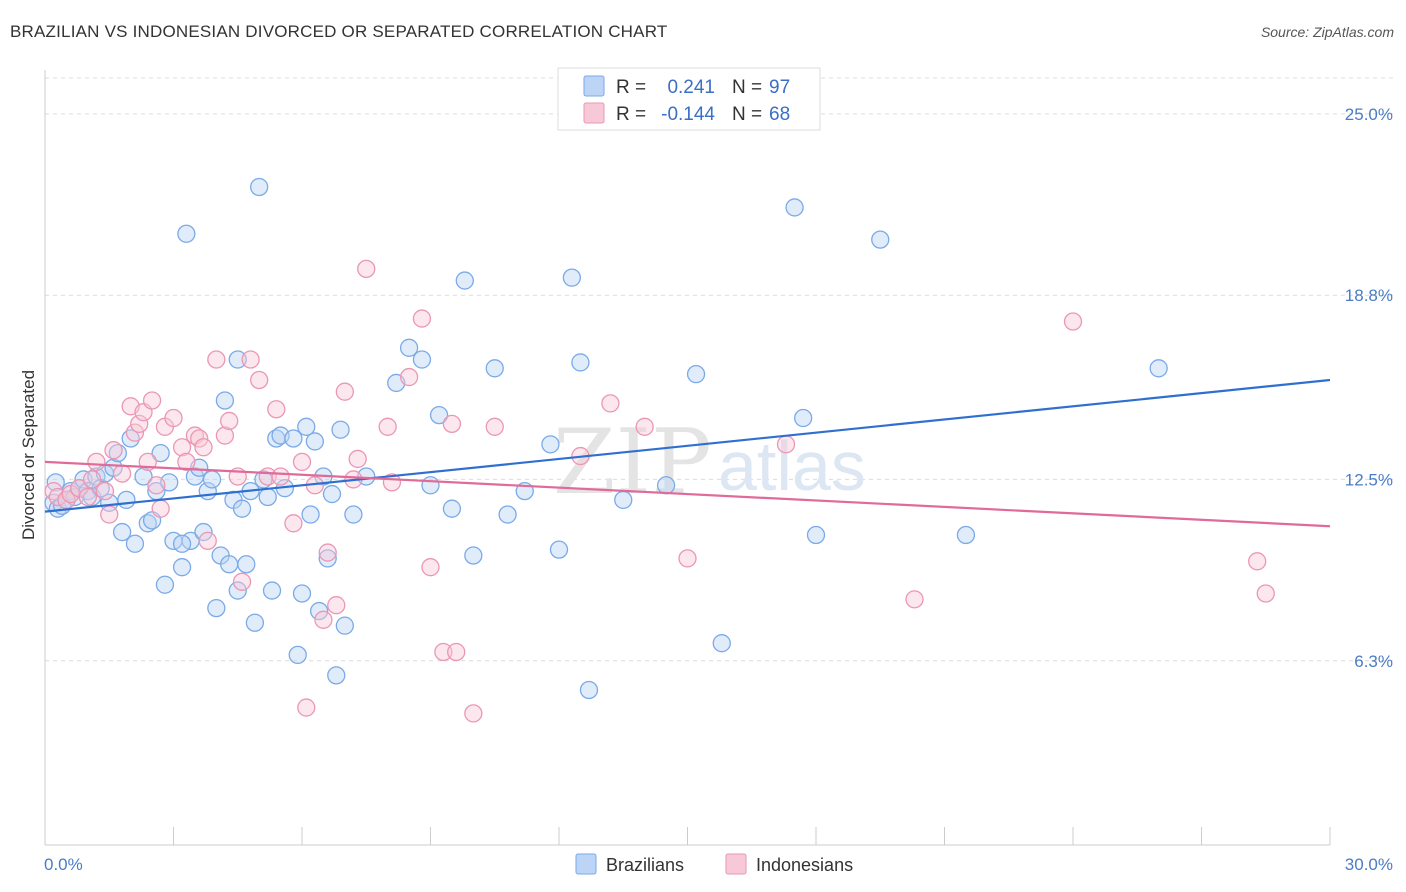  Describe the element at coordinates (714, 864) in the screenshot. I see `bottom-legend: Brazilians Indonesians` at that location.